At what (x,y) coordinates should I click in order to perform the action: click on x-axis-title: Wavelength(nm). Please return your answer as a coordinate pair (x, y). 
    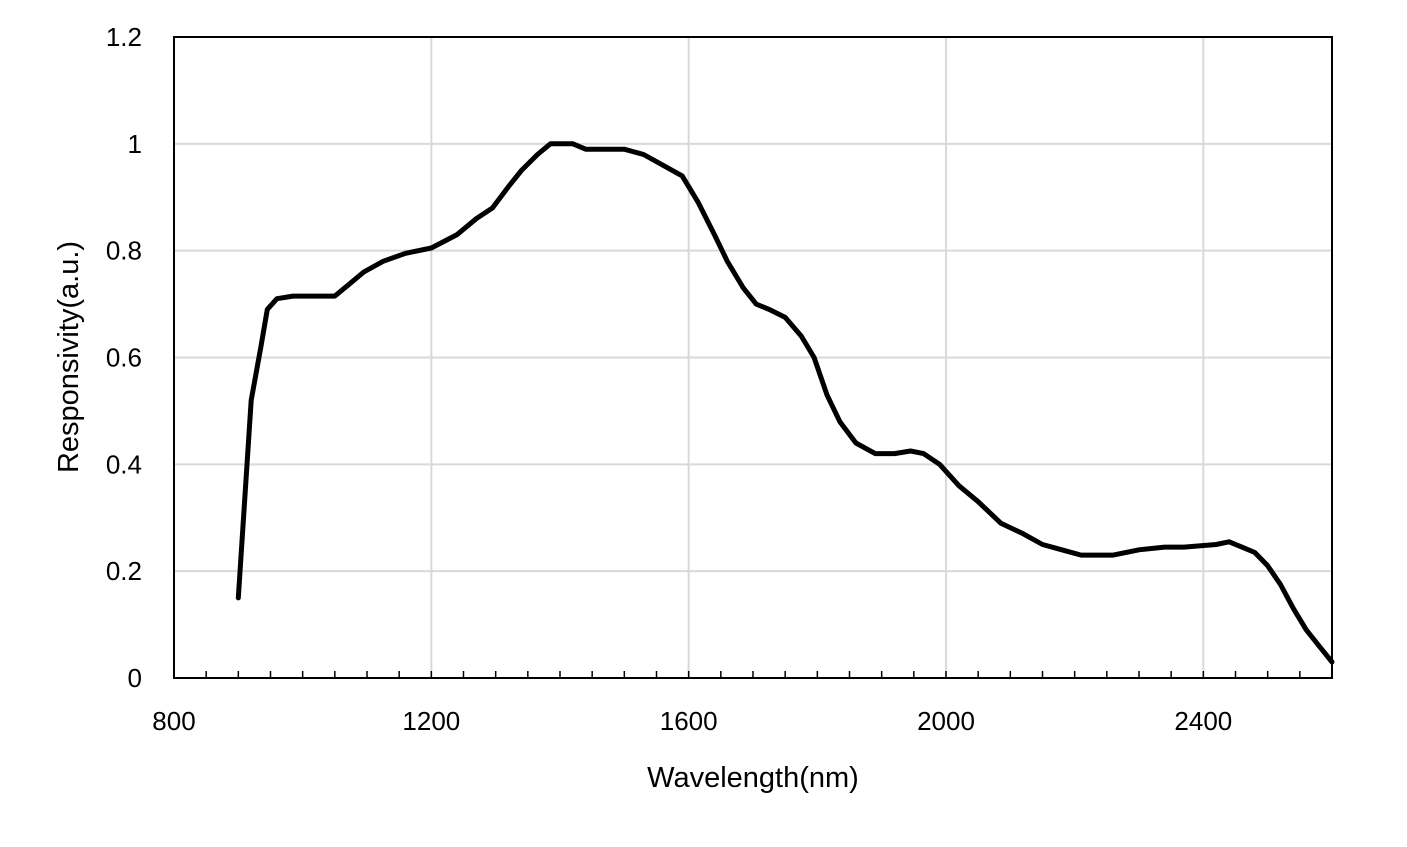
    Looking at the image, I should click on (753, 778).